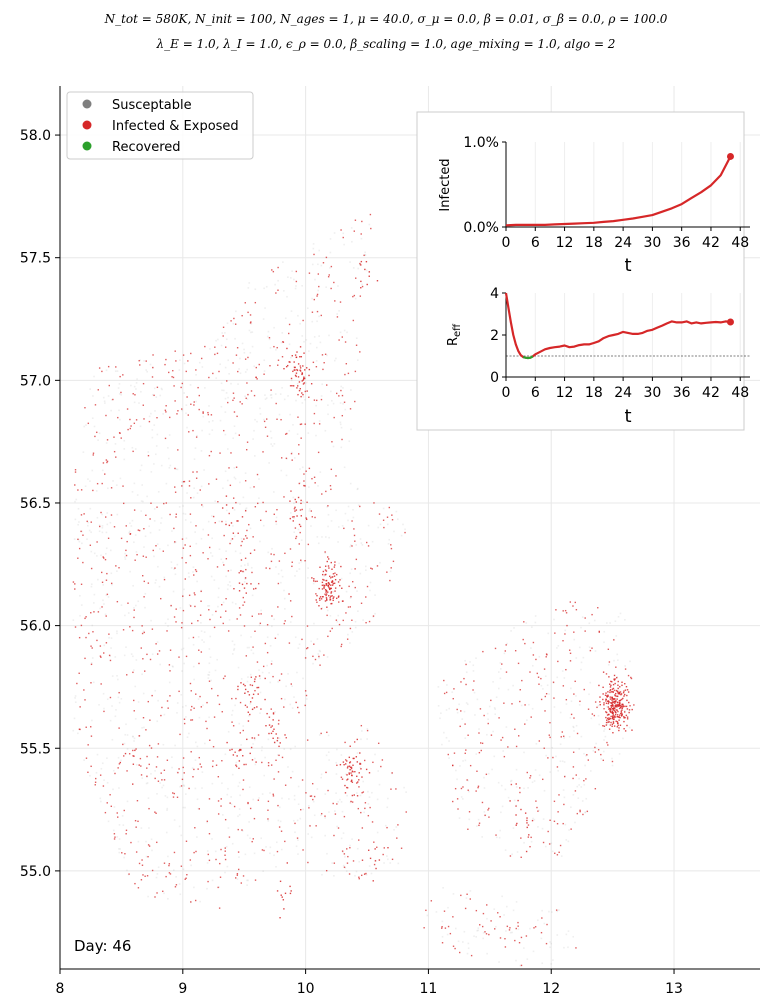  I want to click on inset-x-tick-label-5: 30, so click(652, 393).